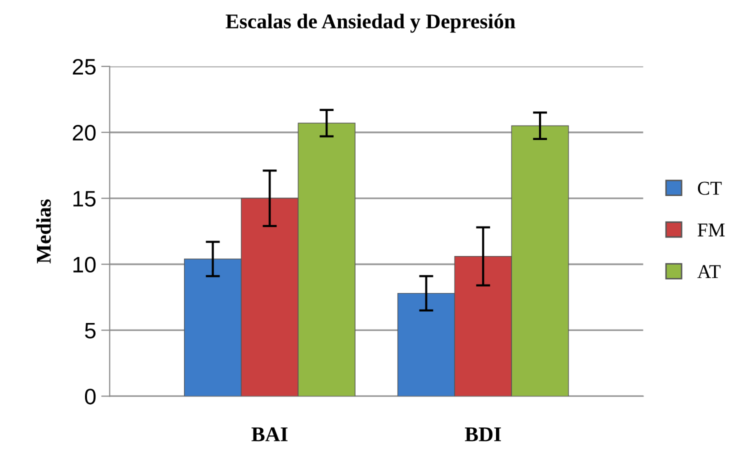 This screenshot has width=741, height=458. What do you see at coordinates (84, 264) in the screenshot?
I see `y-tick-label: 10` at bounding box center [84, 264].